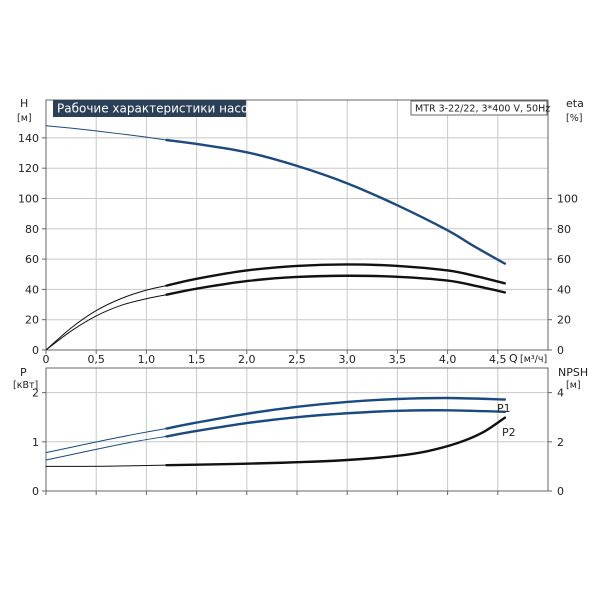  What do you see at coordinates (564, 259) in the screenshot?
I see `y-right-tick-label: 60` at bounding box center [564, 259].